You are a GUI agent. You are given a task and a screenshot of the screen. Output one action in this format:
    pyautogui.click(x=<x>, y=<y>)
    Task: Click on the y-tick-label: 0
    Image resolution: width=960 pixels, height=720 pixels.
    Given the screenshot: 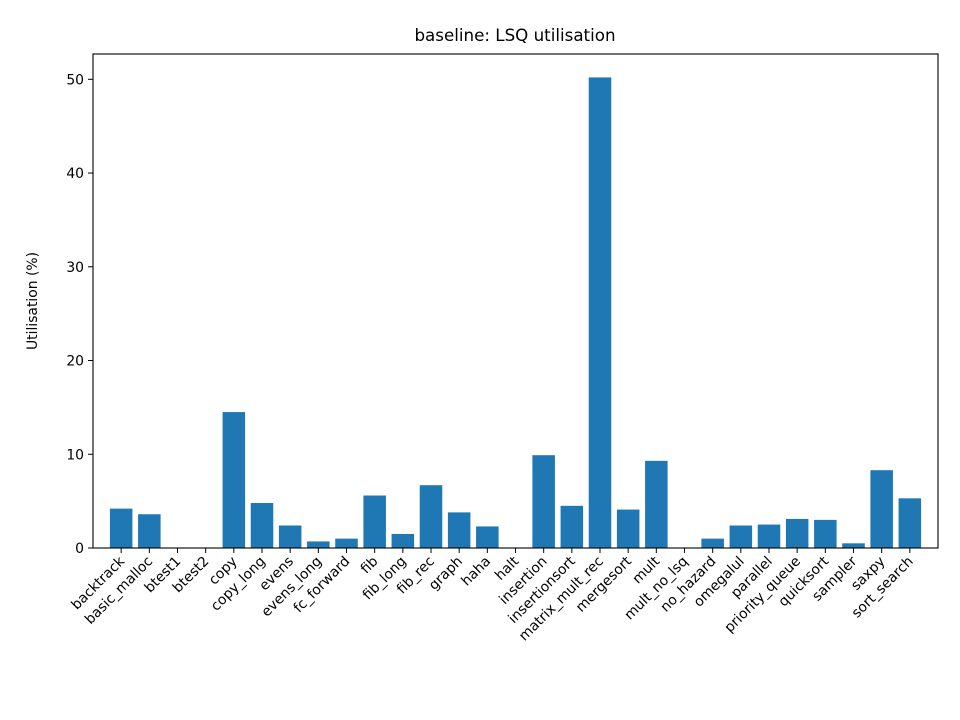 What is the action you would take?
    pyautogui.click(x=79, y=549)
    